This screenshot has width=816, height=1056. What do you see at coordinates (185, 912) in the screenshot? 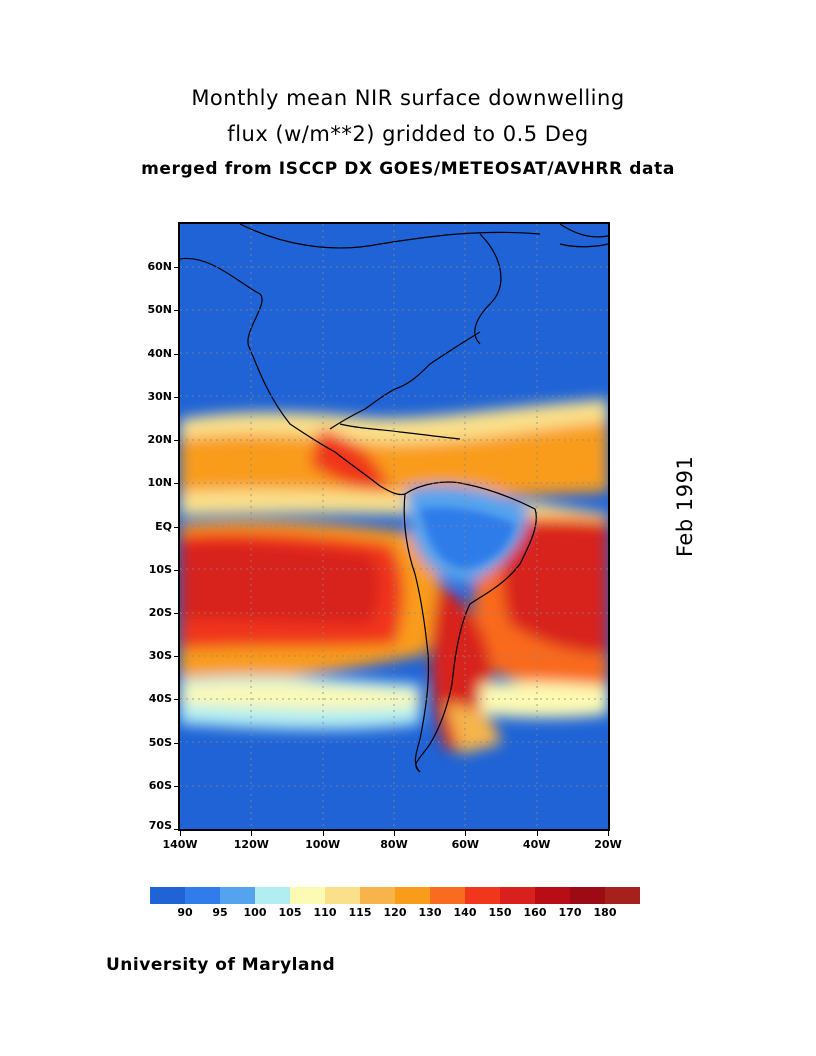
I see `colorbar-label: 90` at bounding box center [185, 912].